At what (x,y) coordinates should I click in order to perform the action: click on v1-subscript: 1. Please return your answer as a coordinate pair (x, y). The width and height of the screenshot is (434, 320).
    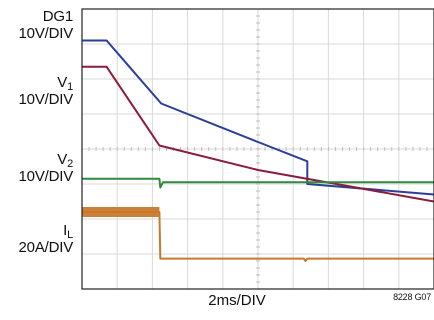
    Looking at the image, I should click on (70, 87).